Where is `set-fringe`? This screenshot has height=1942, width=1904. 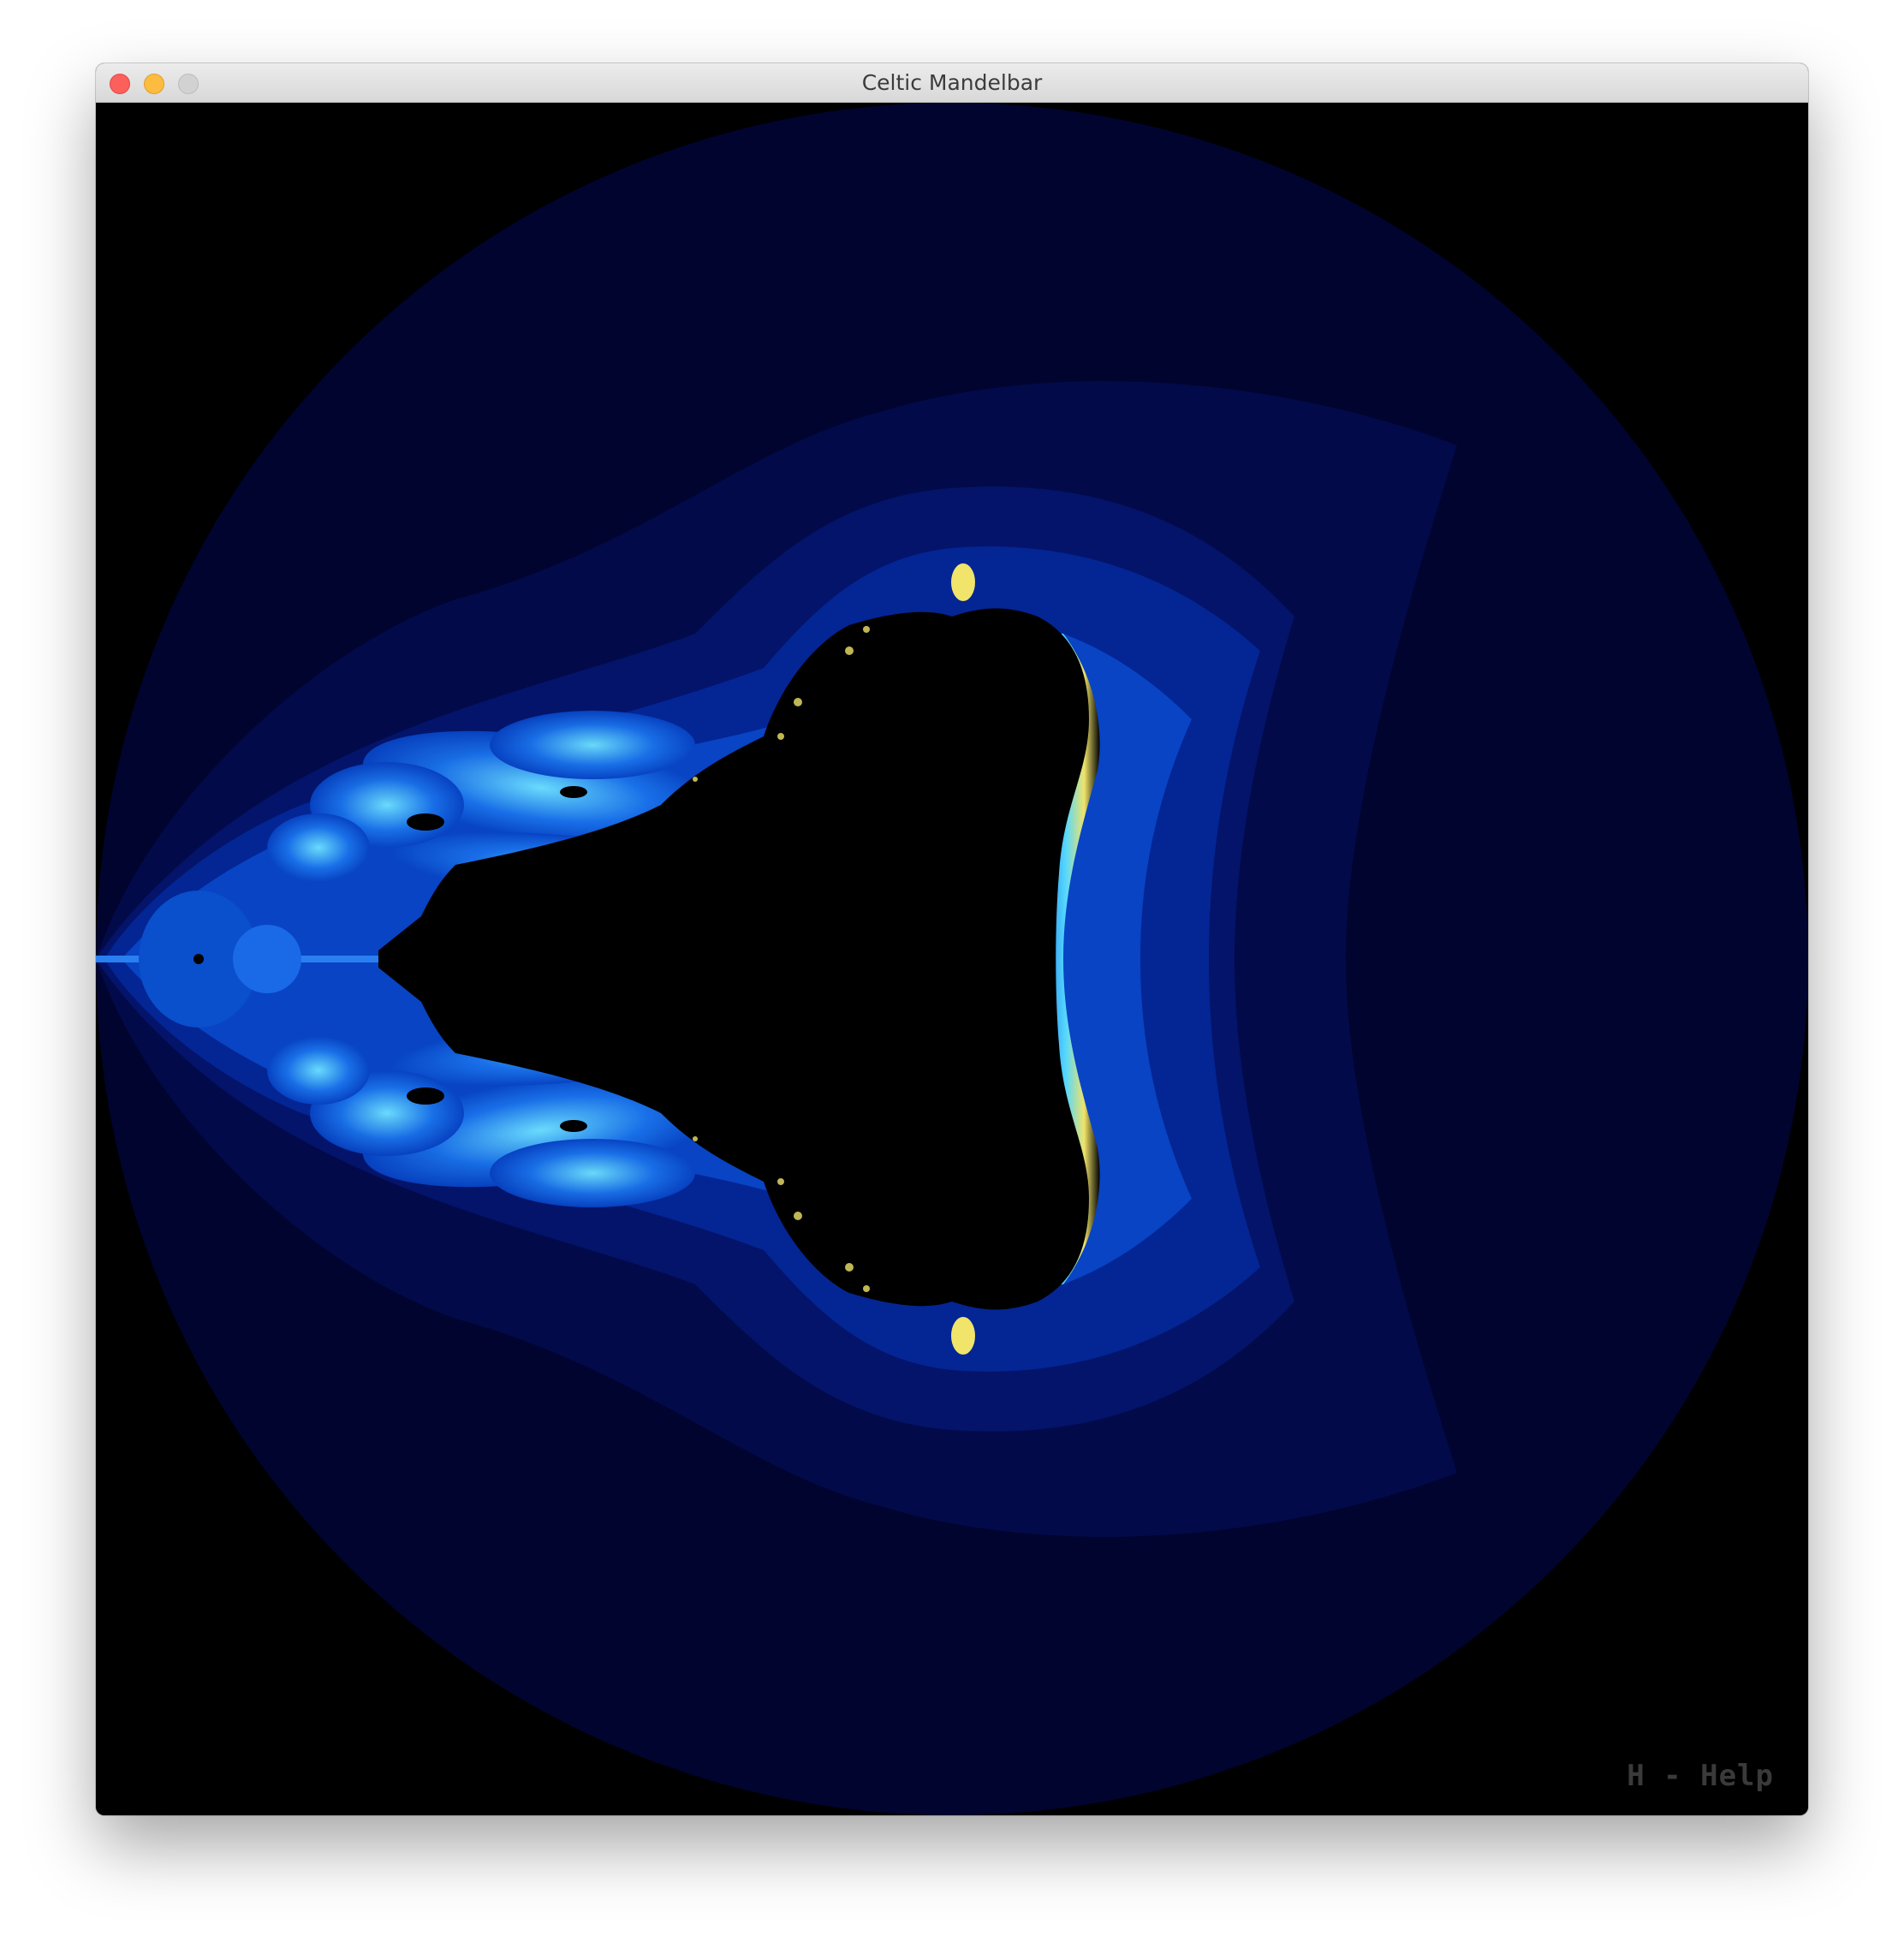 set-fringe is located at coordinates (782, 959).